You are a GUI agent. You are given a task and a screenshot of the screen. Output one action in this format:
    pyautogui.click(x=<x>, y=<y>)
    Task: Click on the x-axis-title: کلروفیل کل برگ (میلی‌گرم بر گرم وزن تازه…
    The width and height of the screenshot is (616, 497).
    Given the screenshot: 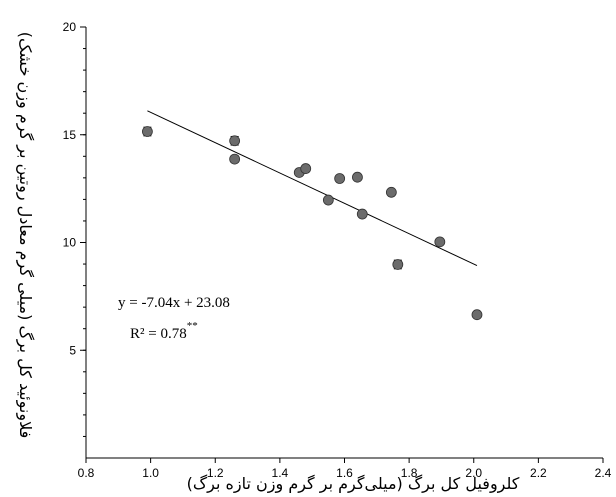 What is the action you would take?
    pyautogui.click(x=353, y=484)
    